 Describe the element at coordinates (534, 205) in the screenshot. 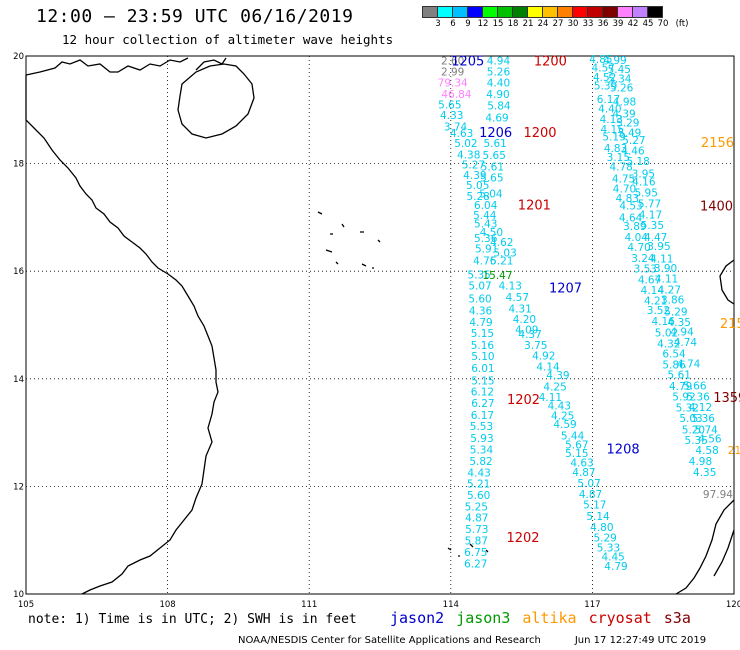

I see `pass-time-label: 1201` at that location.